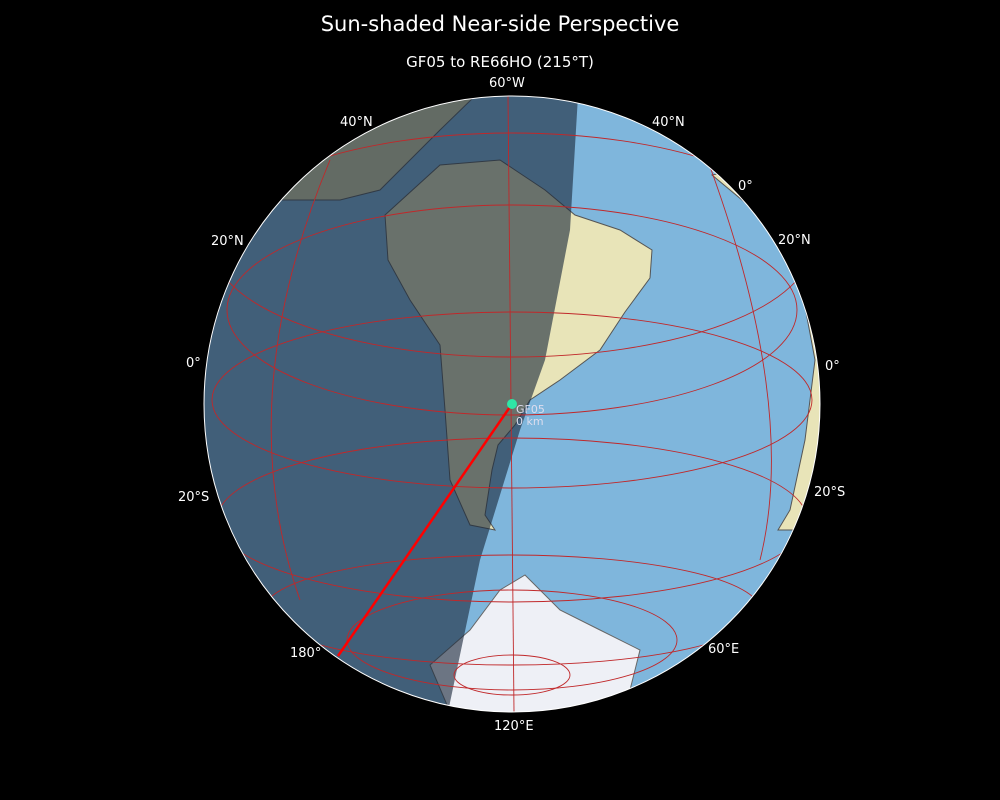  I want to click on label-40n-left: 40°N, so click(356, 122).